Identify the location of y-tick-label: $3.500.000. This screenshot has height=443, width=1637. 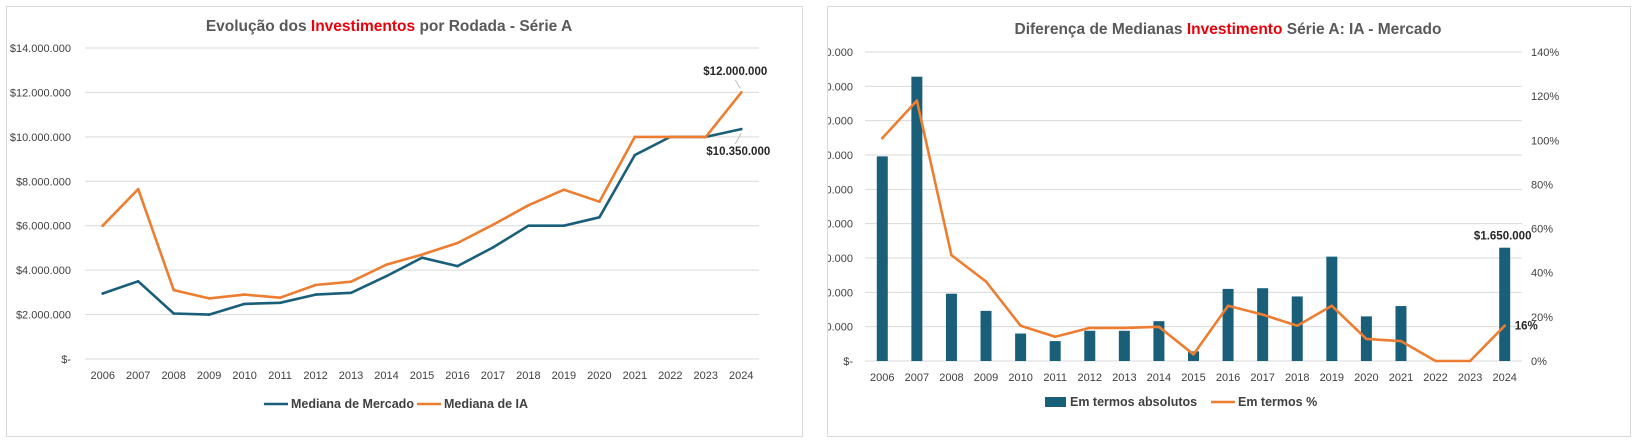
(840, 122).